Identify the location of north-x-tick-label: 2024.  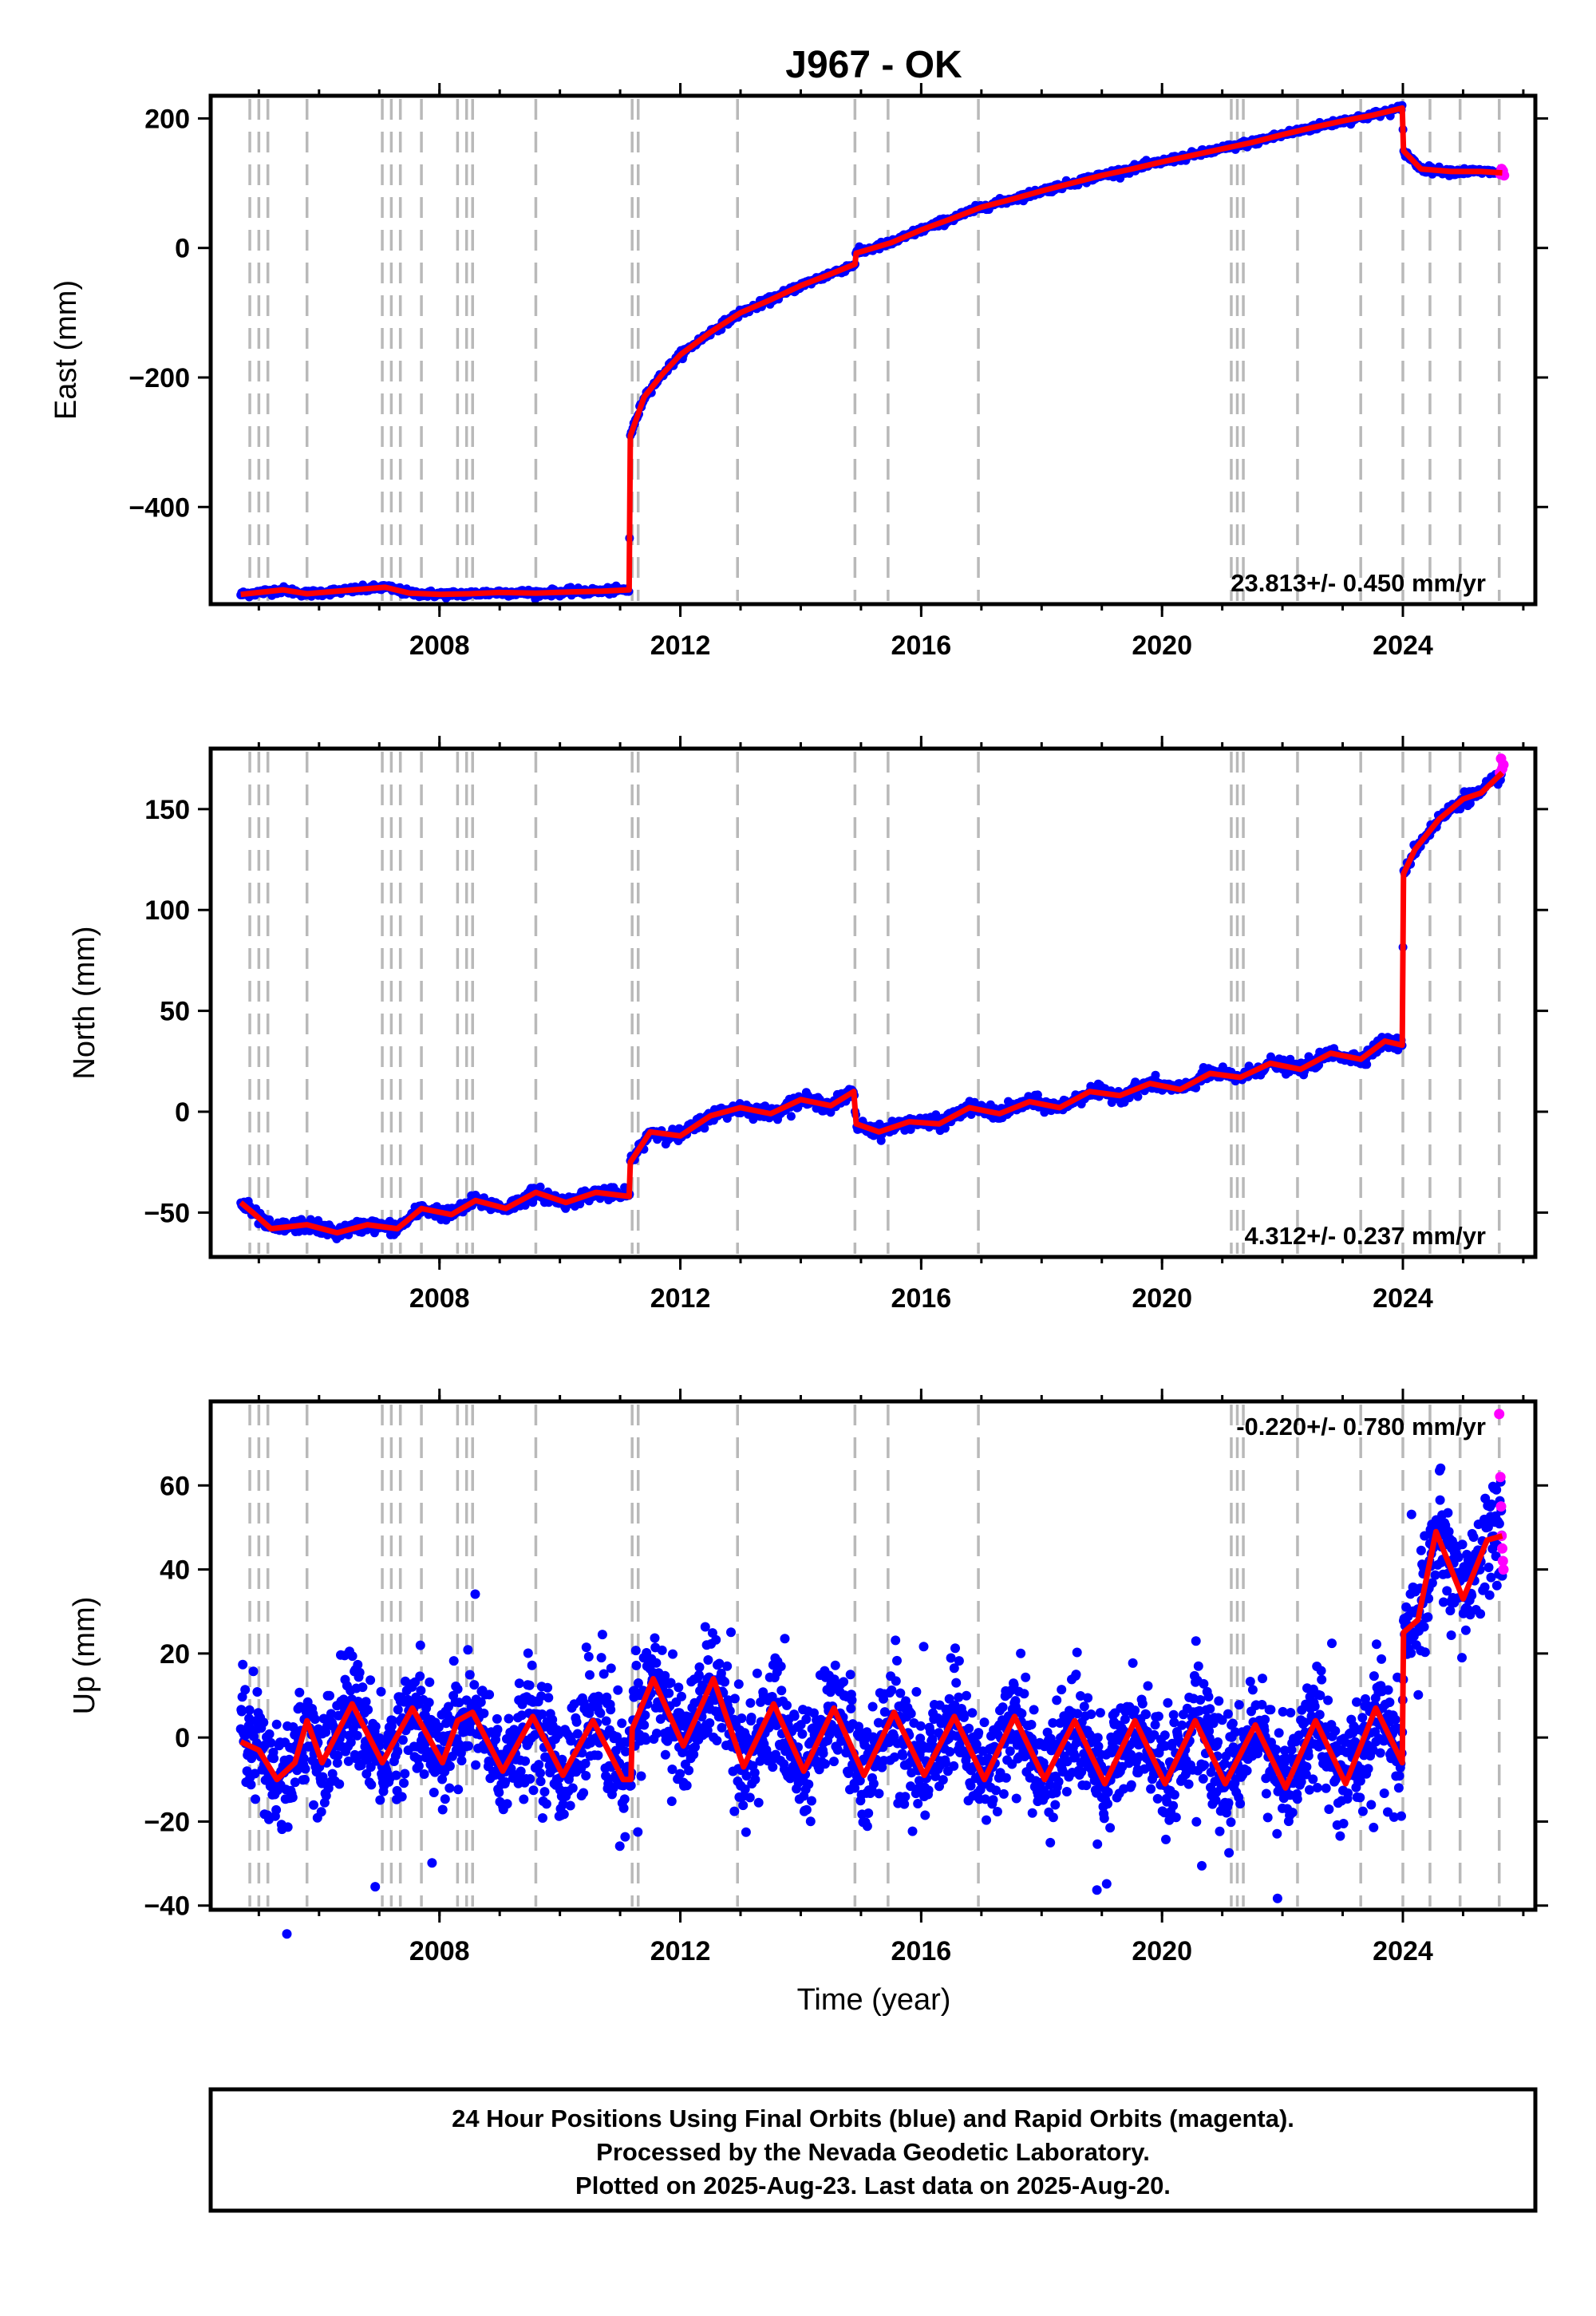
(1403, 1298).